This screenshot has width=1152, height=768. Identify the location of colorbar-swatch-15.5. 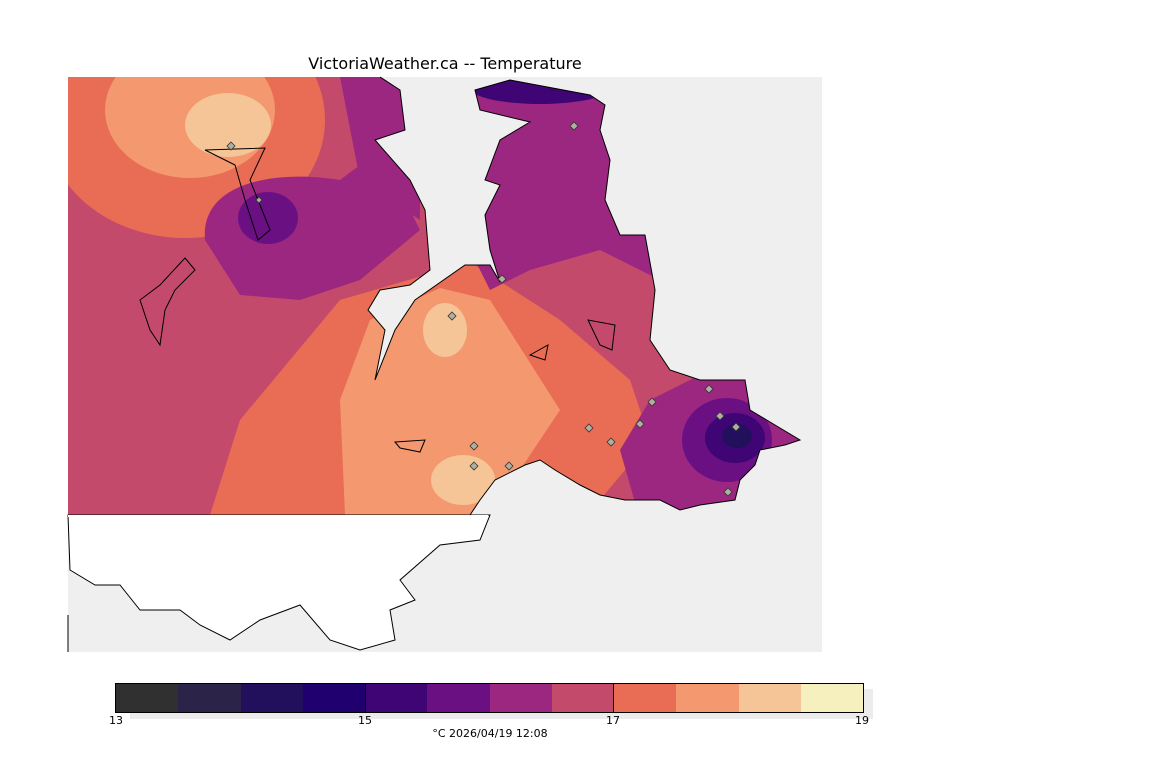
(458, 698).